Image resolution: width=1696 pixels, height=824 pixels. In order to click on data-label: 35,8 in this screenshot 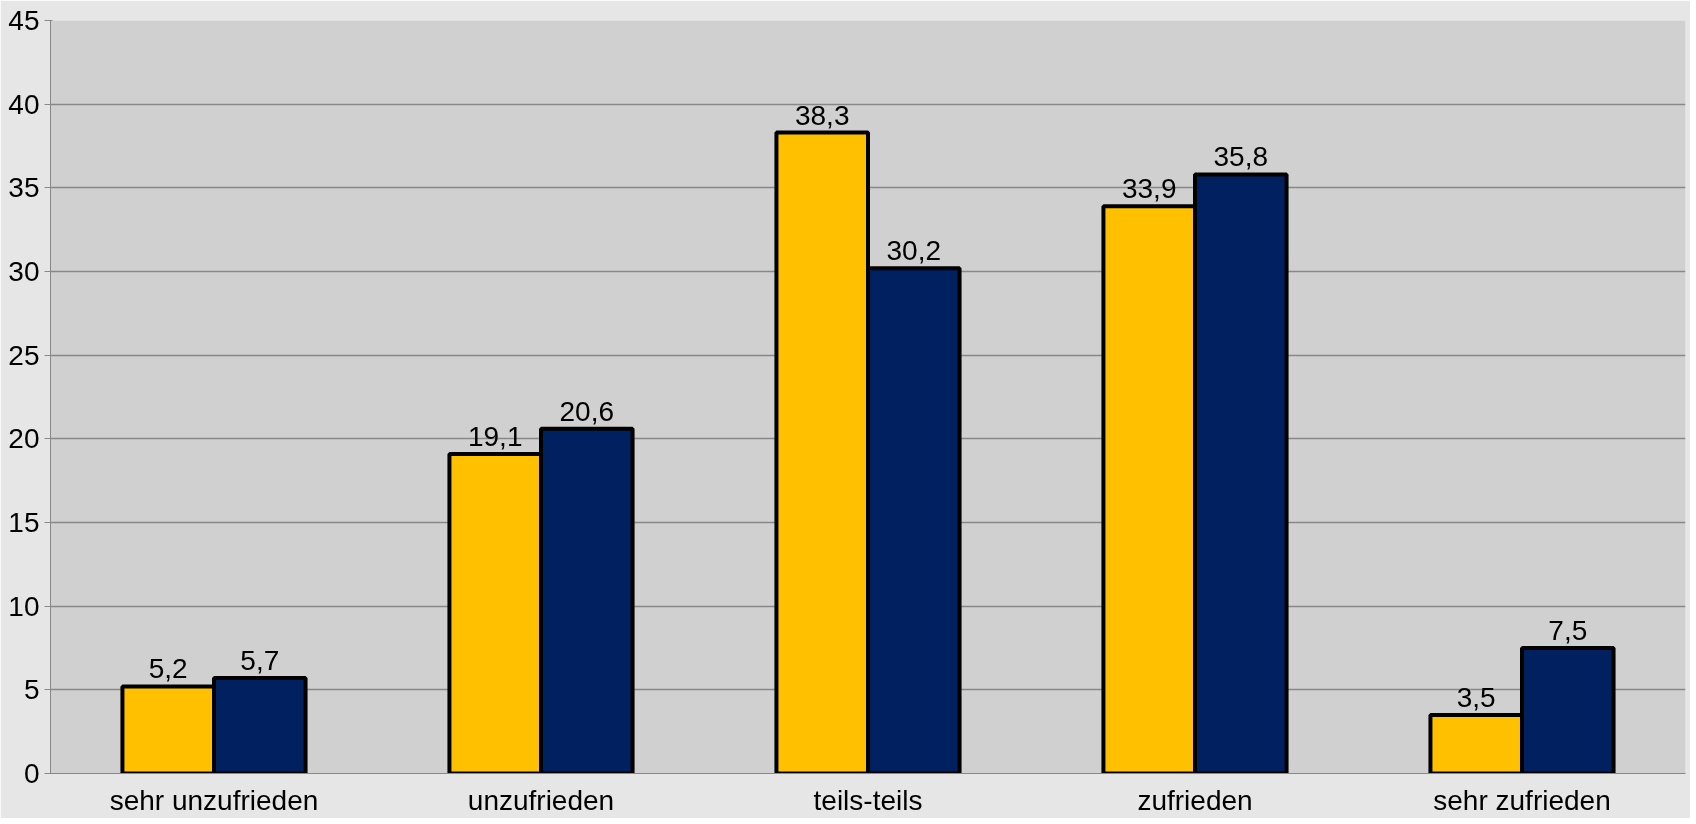, I will do `click(1241, 157)`.